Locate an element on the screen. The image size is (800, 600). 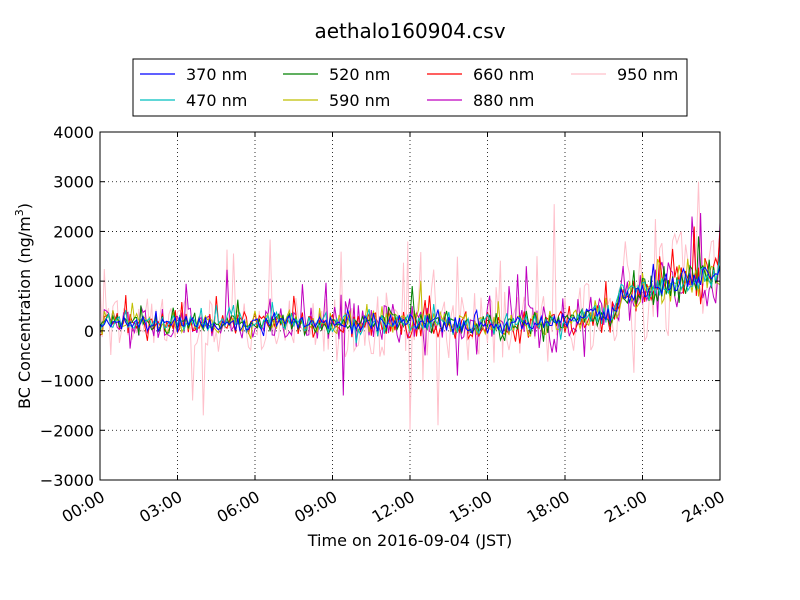
legend-entry: 950 nm is located at coordinates (624, 74).